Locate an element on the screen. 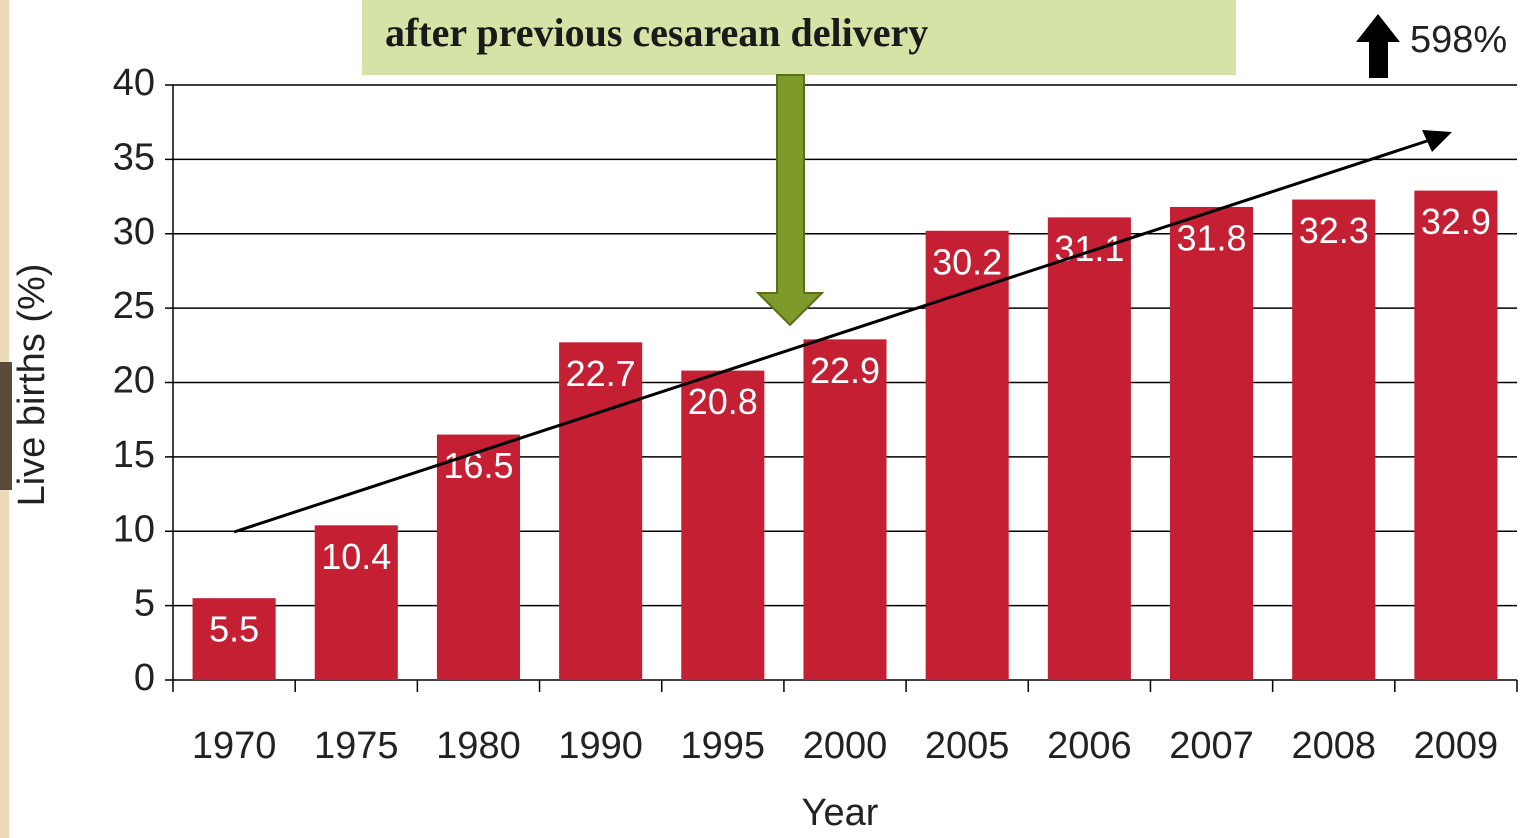  y-tick-label: 5 is located at coordinates (144, 604).